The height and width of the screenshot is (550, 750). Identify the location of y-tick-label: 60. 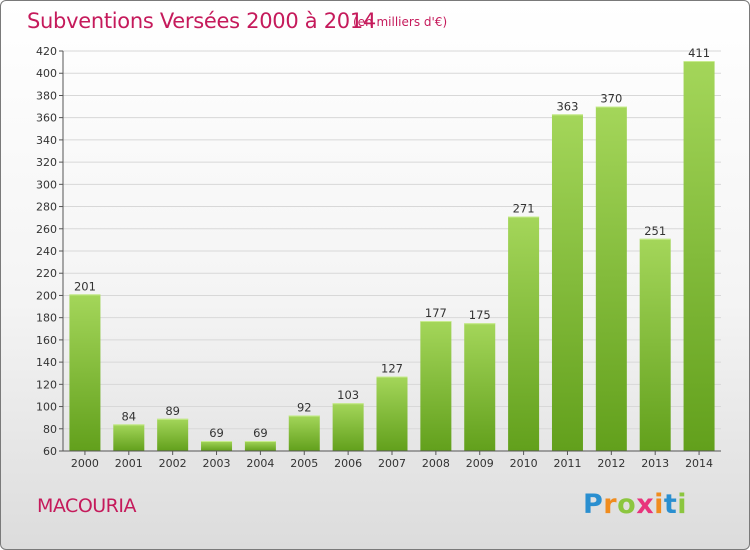
(50, 451).